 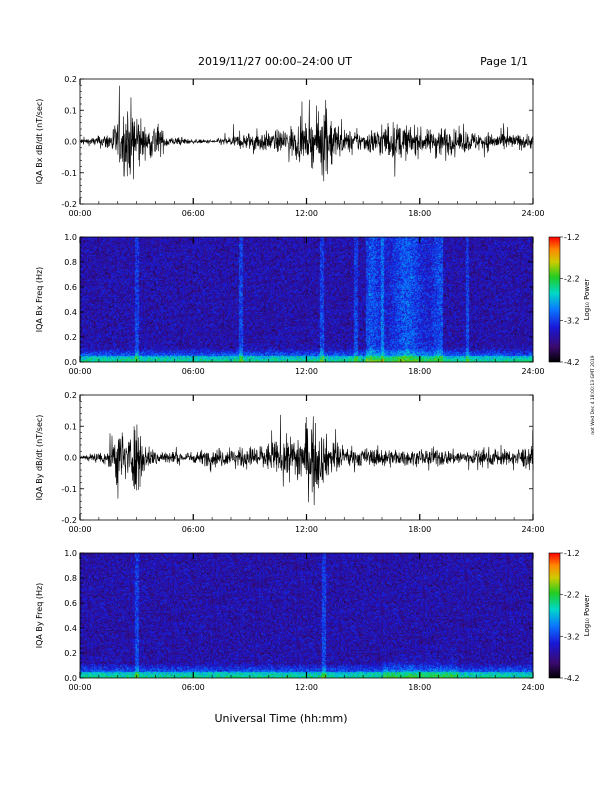 What do you see at coordinates (39, 616) in the screenshot?
I see `y-axis-label: IQA By Freq (Hz)` at bounding box center [39, 616].